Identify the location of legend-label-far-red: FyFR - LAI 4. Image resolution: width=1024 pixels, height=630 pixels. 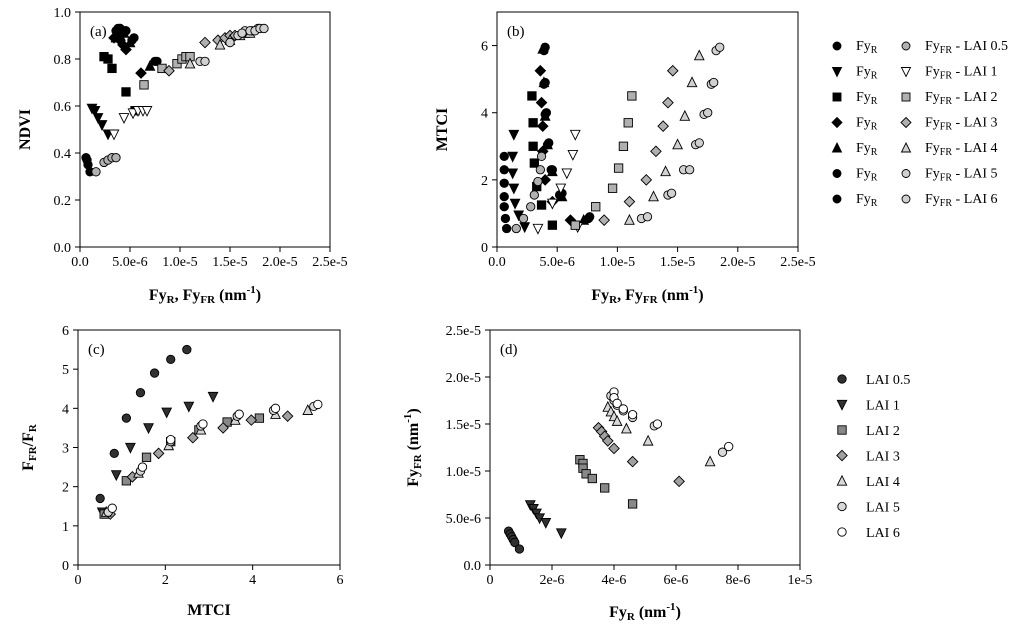
(961, 149).